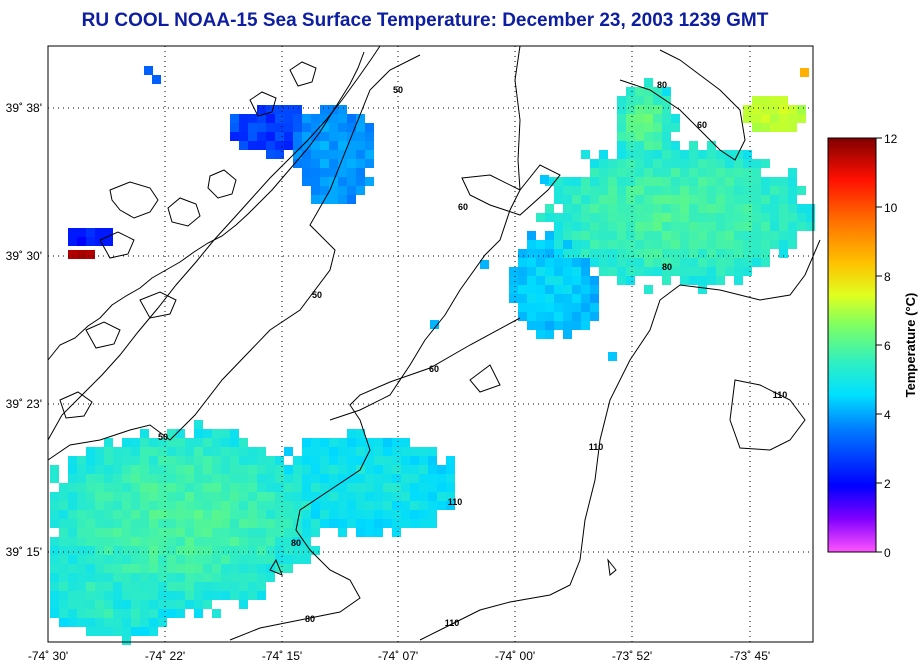 This screenshot has height=664, width=920. I want to click on latitude-tick-label: 39˚ 38', so click(24, 108).